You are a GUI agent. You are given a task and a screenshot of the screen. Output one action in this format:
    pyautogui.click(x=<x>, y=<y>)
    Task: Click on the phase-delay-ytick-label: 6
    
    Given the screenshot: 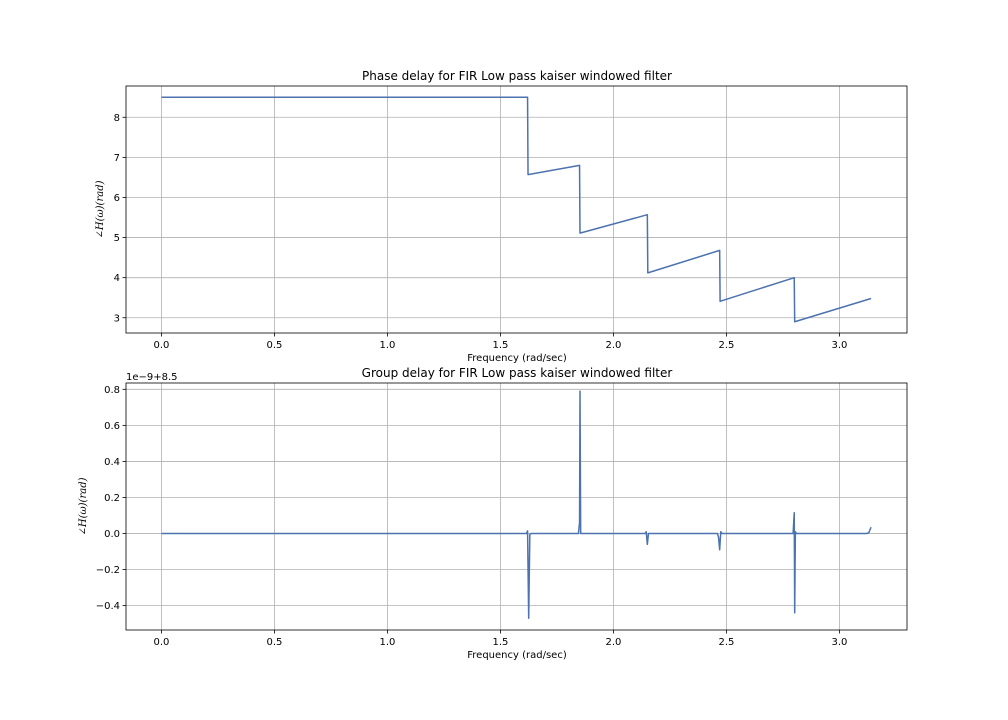 What is the action you would take?
    pyautogui.click(x=117, y=198)
    